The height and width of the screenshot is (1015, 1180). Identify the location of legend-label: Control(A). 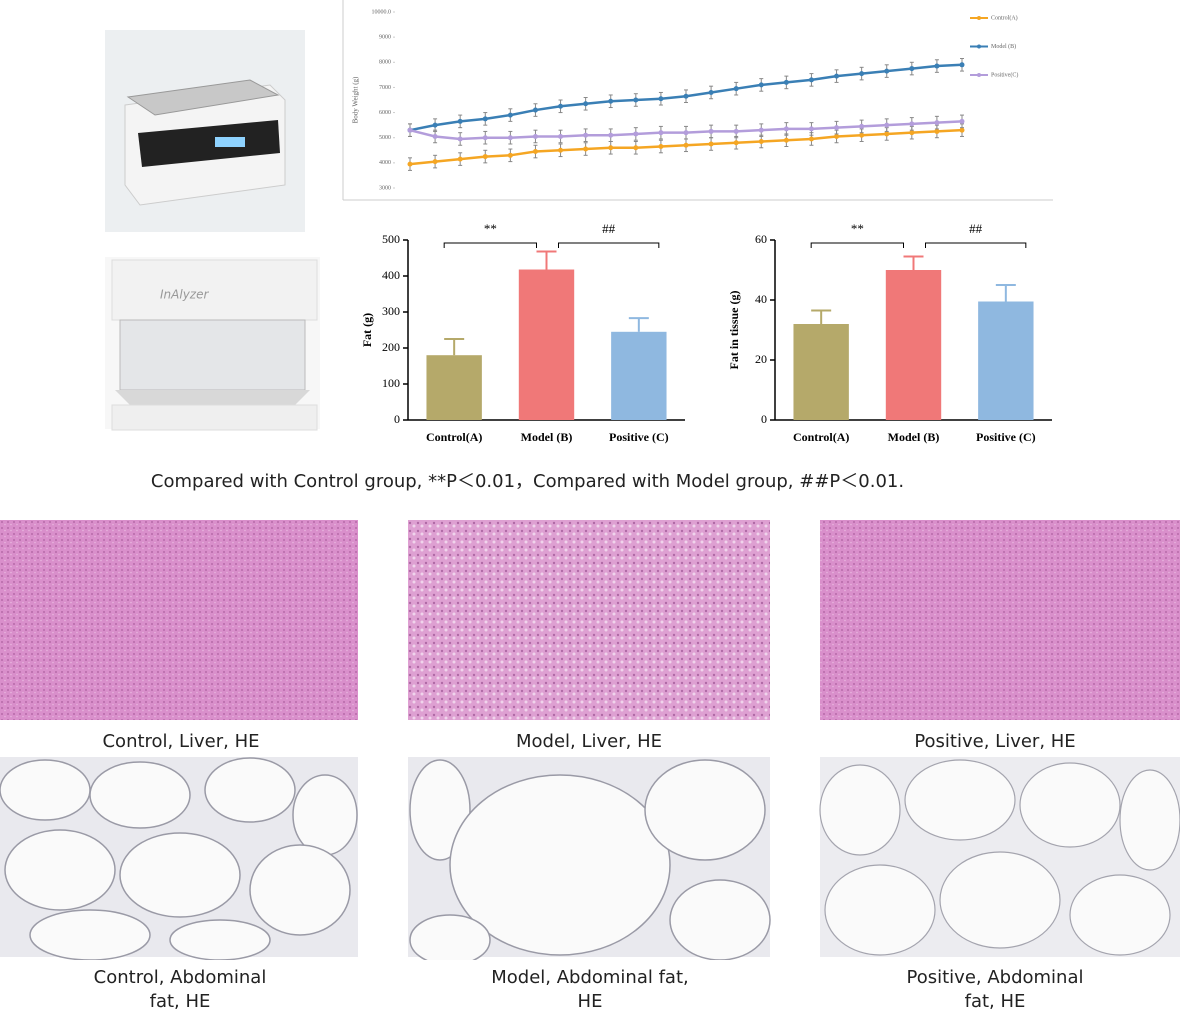
(1004, 17).